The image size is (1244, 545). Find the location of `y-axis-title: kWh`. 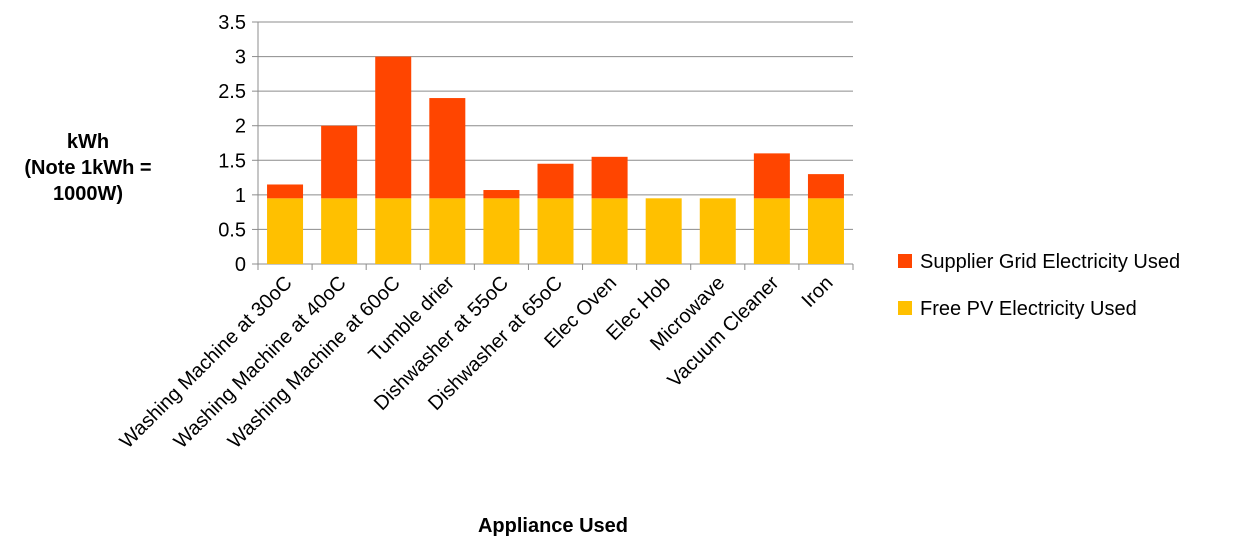

y-axis-title: kWh is located at coordinates (88, 142).